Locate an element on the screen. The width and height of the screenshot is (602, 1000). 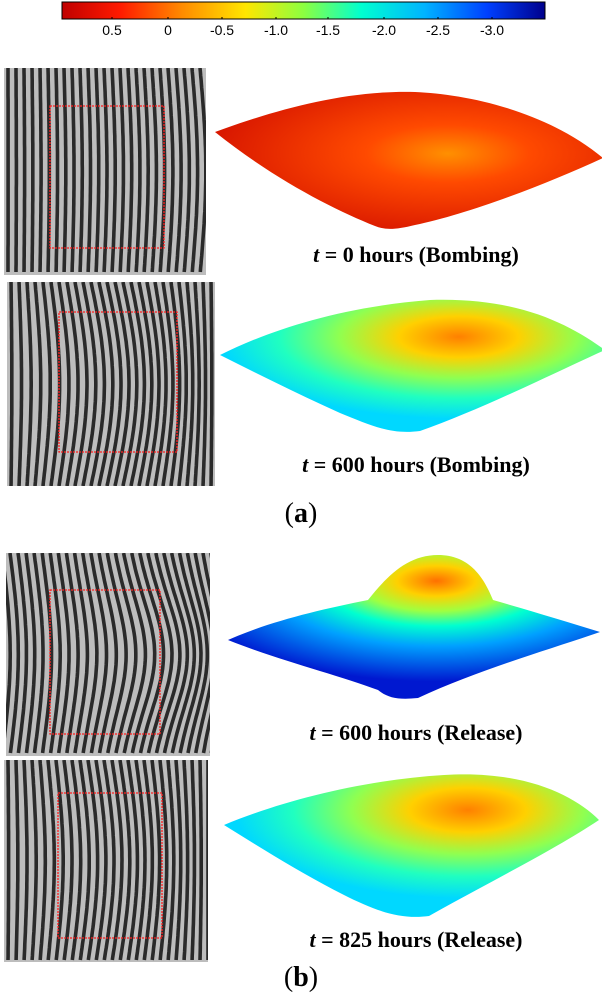
panel-label-a: (a) is located at coordinates (301, 513).